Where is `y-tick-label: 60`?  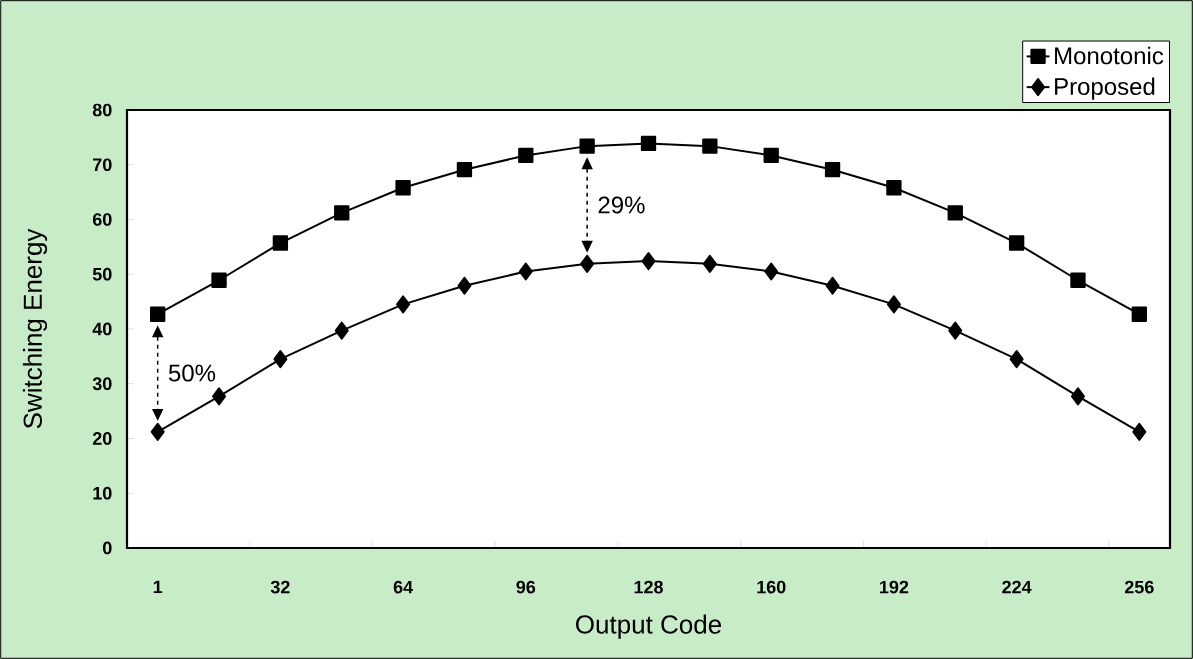
y-tick-label: 60 is located at coordinates (102, 219).